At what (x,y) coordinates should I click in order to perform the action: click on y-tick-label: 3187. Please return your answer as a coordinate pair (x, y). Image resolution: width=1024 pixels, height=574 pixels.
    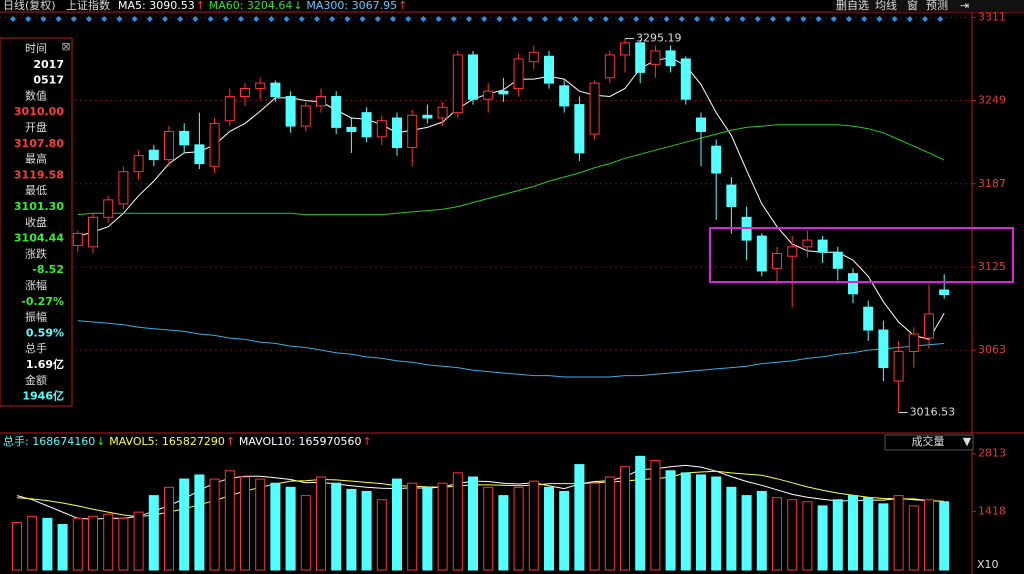
    Looking at the image, I should click on (992, 183).